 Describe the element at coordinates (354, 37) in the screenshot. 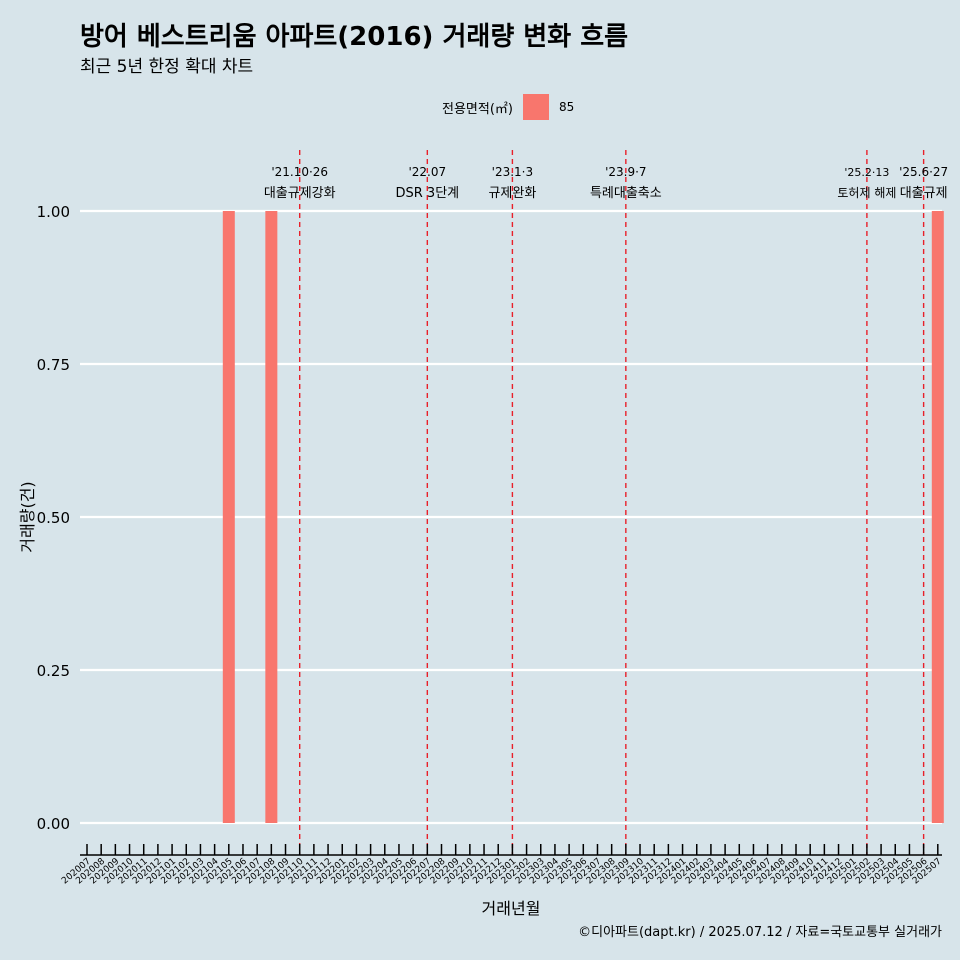

I see `chart-title: 방어 베스트리움 아파트(2016) 거래량 변화 흐름` at that location.